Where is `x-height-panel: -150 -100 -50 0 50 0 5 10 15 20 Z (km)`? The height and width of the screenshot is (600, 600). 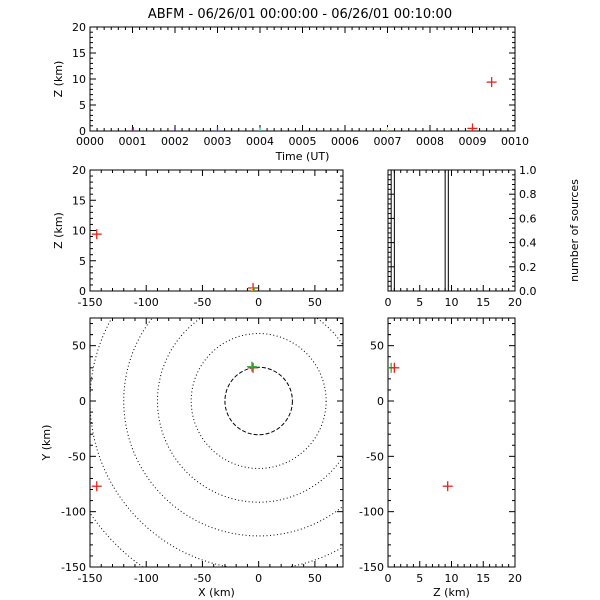
x-height-panel: -150 -100 -50 0 50 0 5 10 15 20 Z (km) is located at coordinates (198, 236).